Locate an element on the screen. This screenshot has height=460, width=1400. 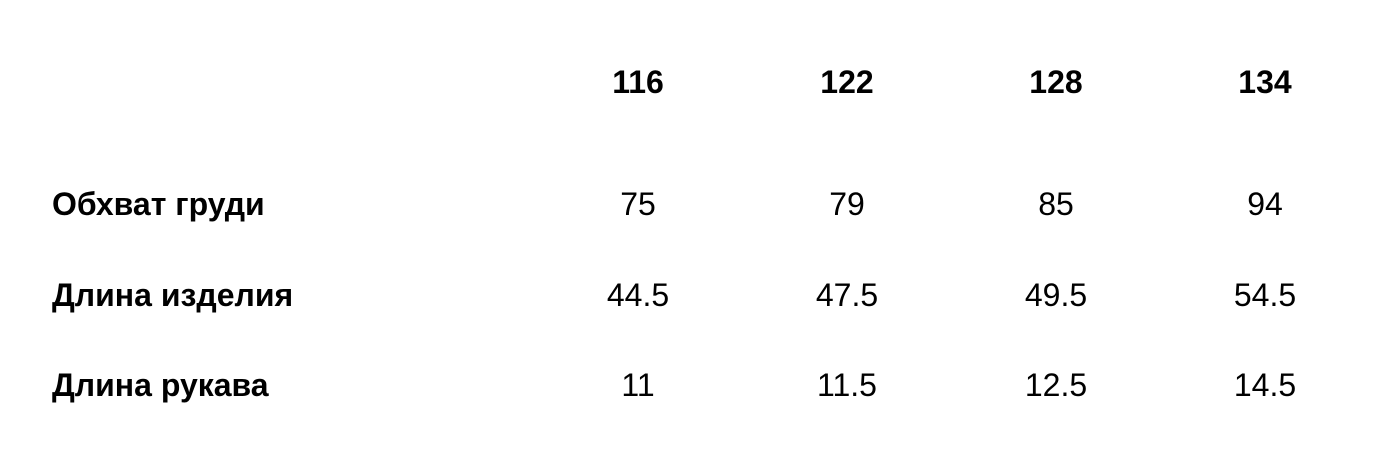
table-cell: 47.5 is located at coordinates (847, 295).